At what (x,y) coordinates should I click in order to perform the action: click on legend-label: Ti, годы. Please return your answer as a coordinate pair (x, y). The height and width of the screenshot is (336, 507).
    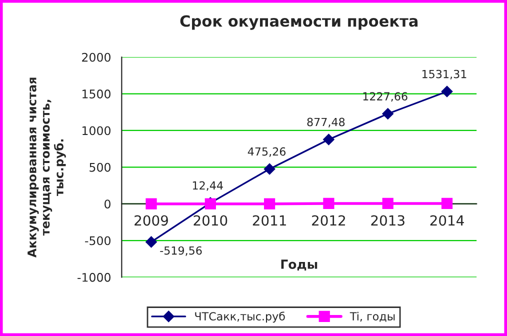
    Looking at the image, I should click on (372, 317).